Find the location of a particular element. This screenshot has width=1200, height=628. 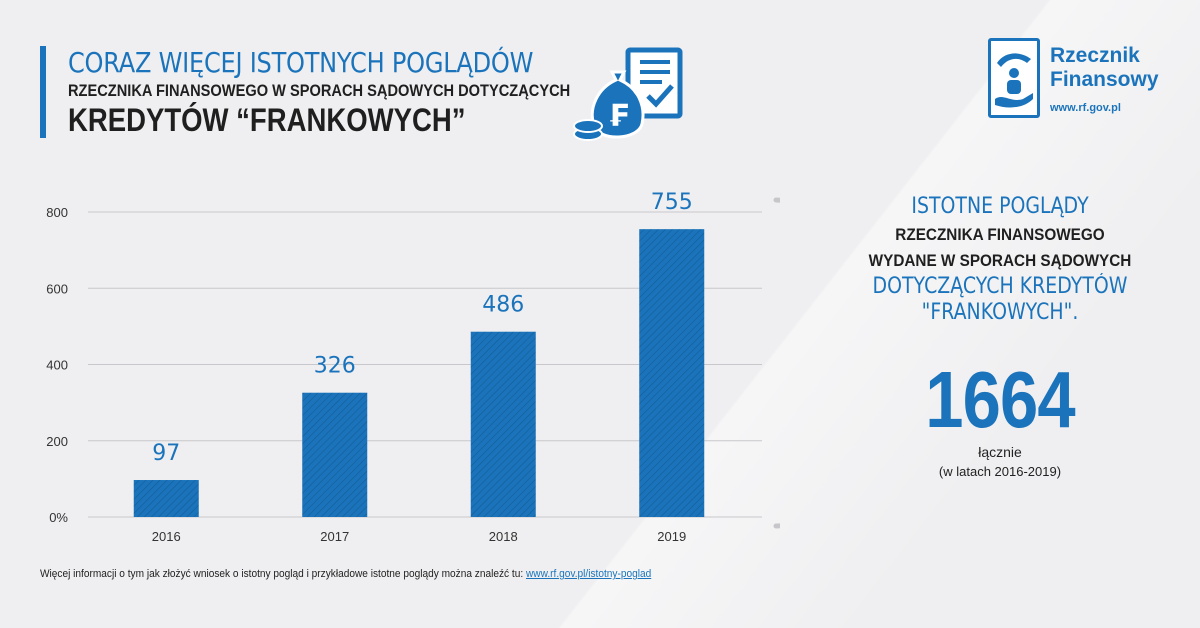

data-label: 97 is located at coordinates (166, 453).